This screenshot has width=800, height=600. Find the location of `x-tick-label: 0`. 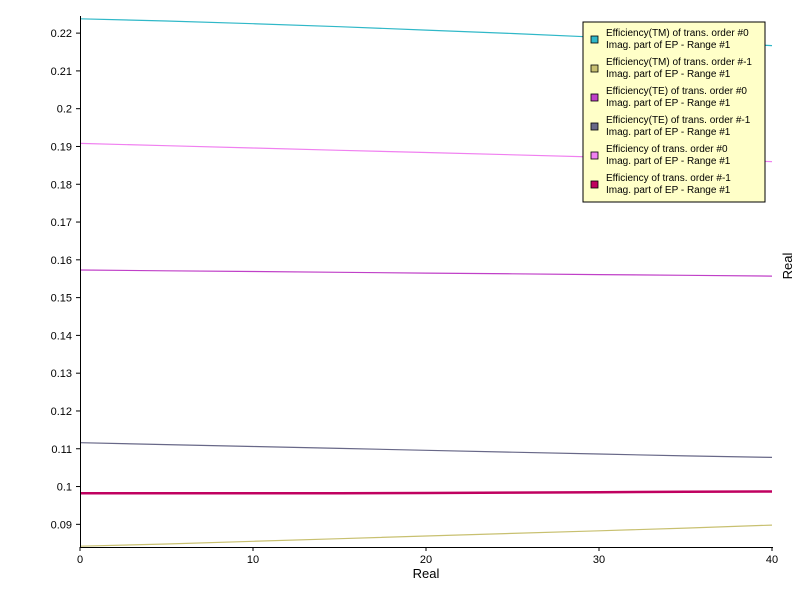

x-tick-label: 0 is located at coordinates (80, 560).